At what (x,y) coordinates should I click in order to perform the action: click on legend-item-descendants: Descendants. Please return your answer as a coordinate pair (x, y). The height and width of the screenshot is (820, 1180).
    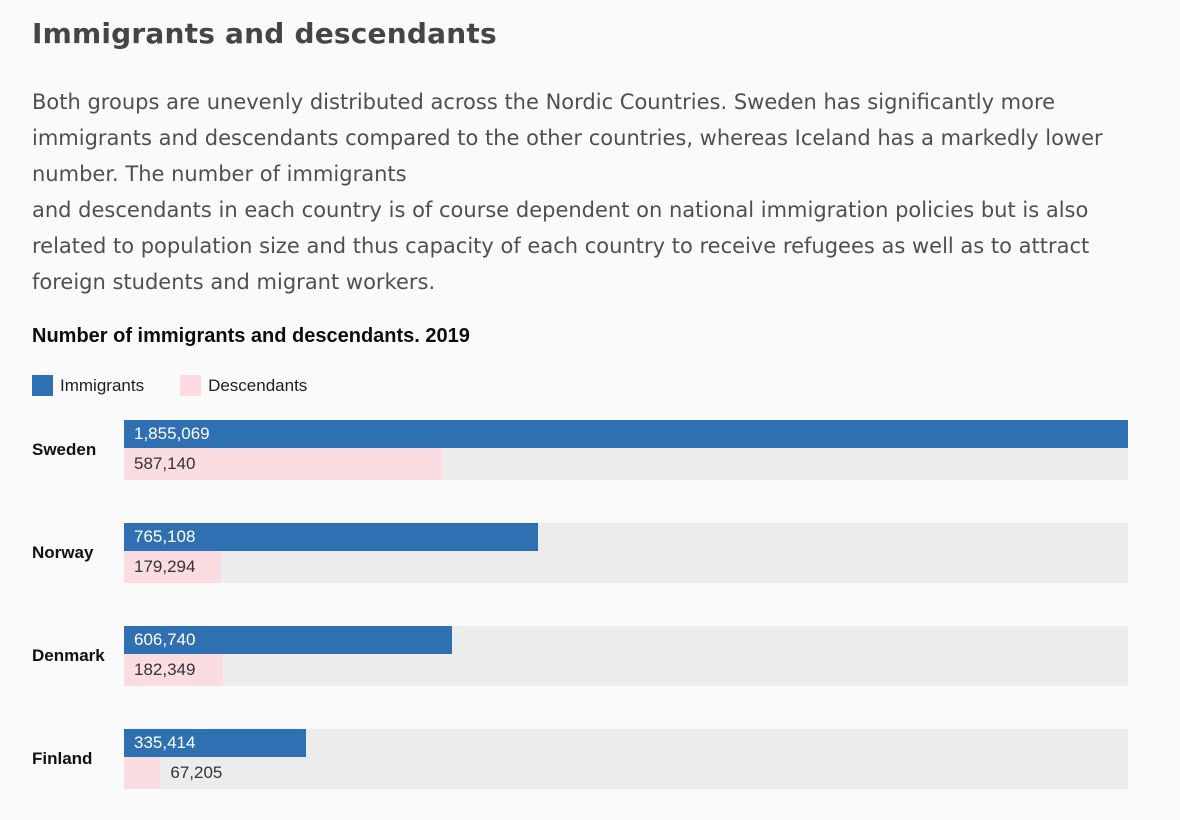
    Looking at the image, I should click on (243, 385).